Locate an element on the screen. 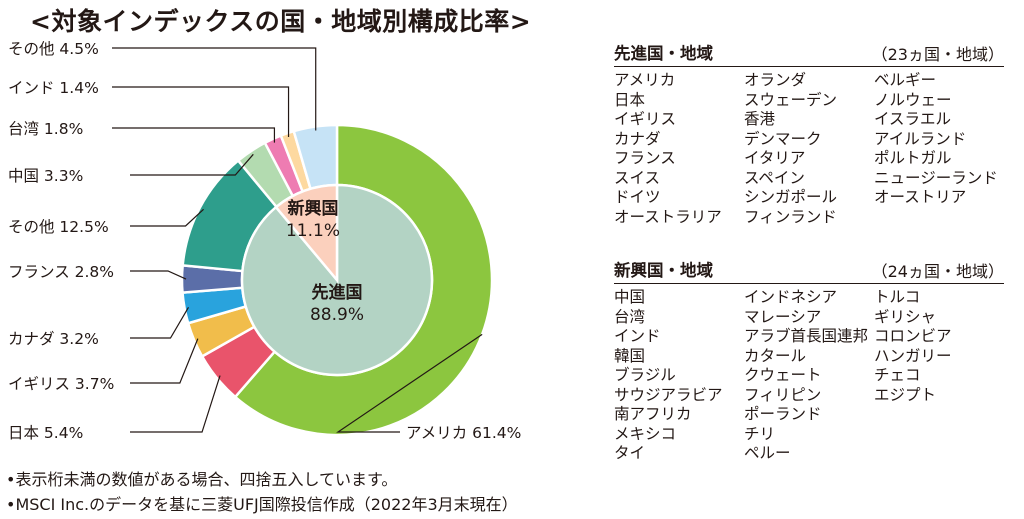  developed-country: アイルランド is located at coordinates (920, 138).